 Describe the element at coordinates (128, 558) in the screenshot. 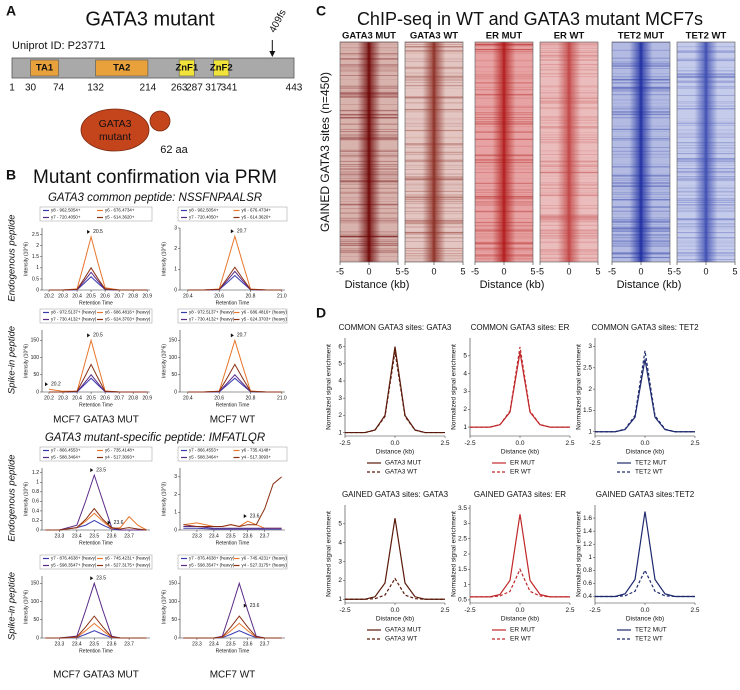

I see `legend-label: y6 - 745.4231+ (heavy)` at that location.